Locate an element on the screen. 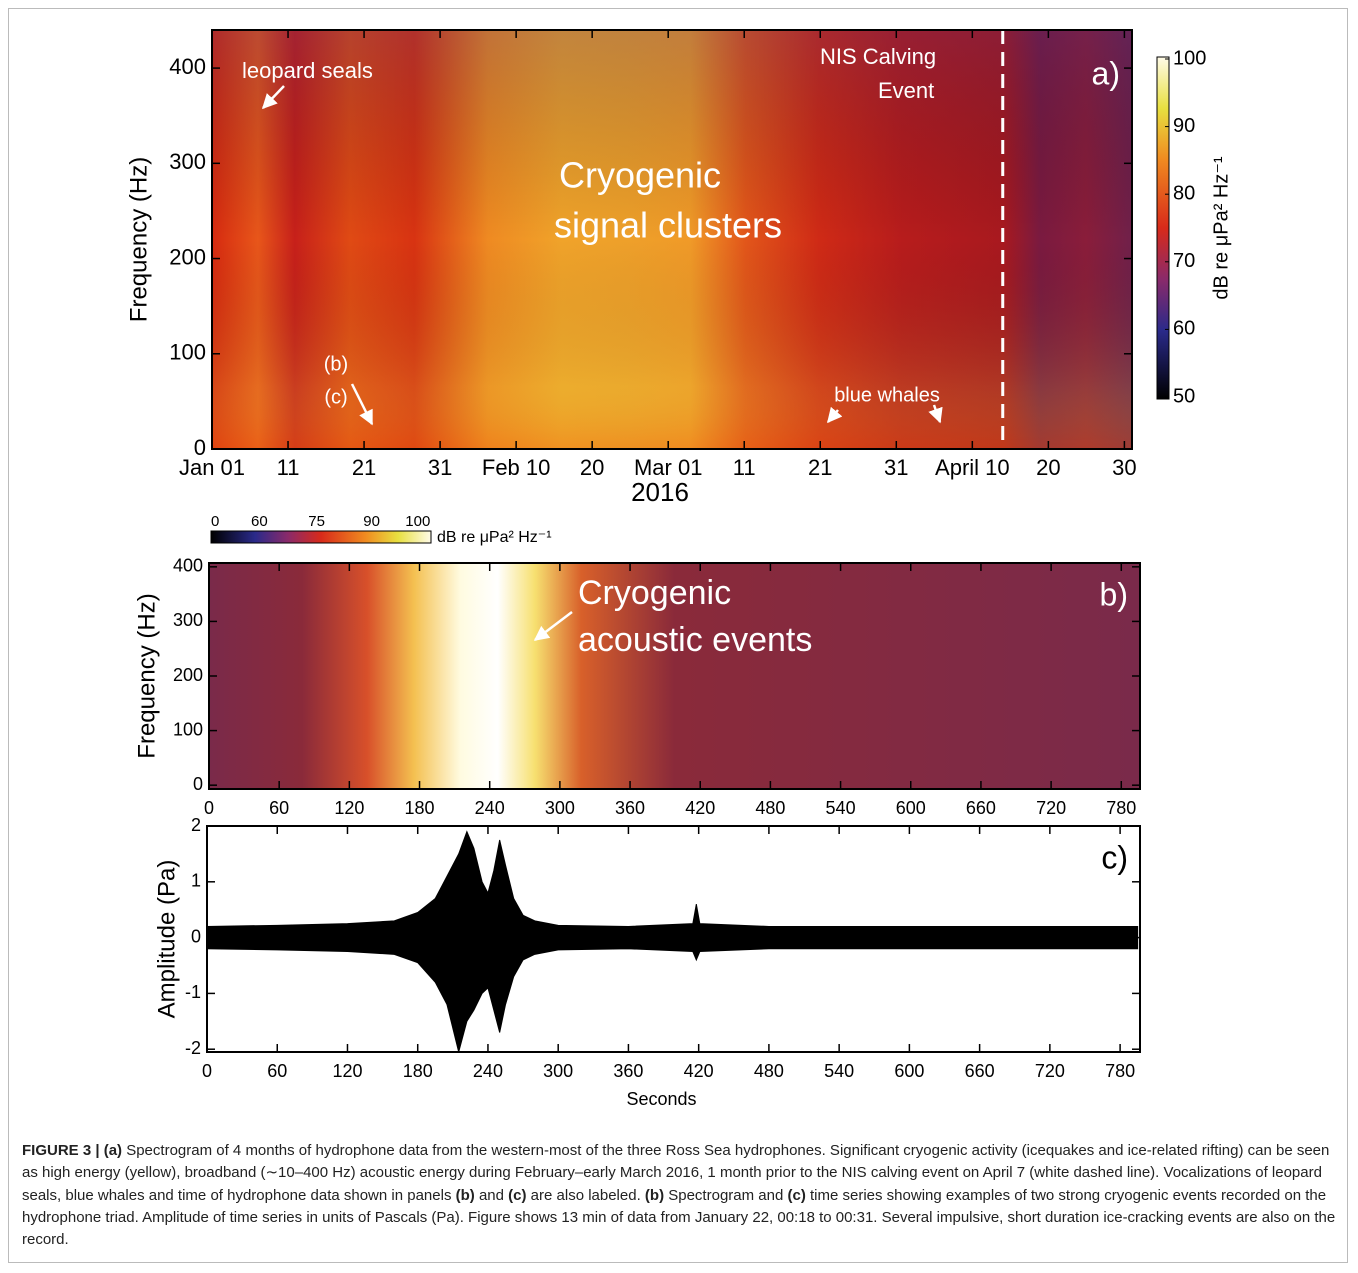 The image size is (1358, 1273). plot-frame is located at coordinates (673, 939).